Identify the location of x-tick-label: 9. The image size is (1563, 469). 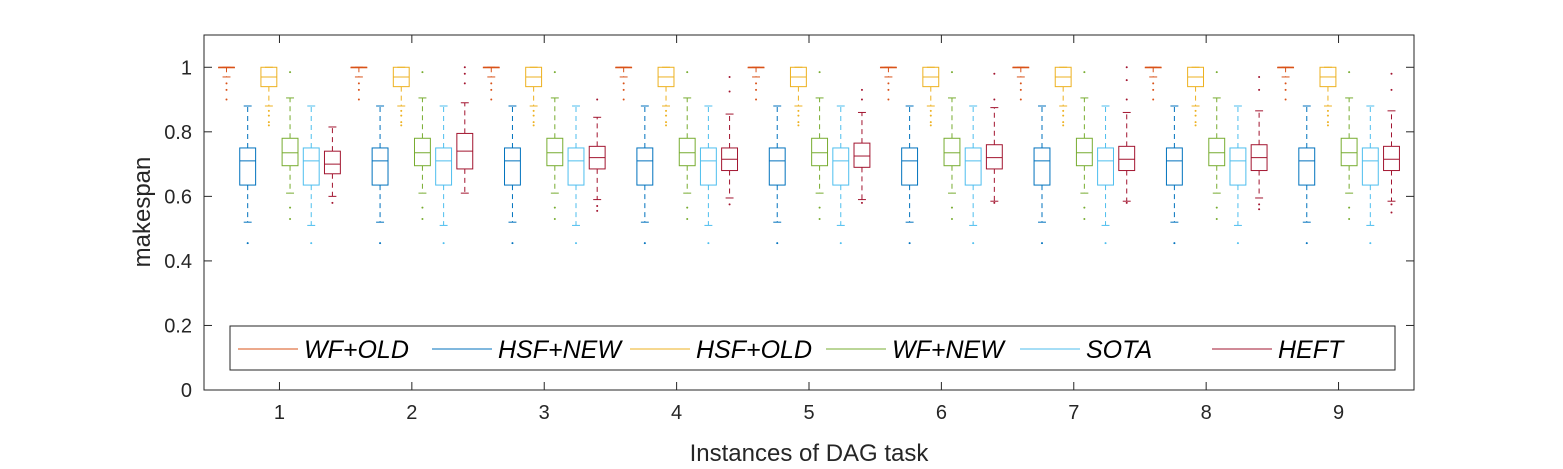
(1338, 413).